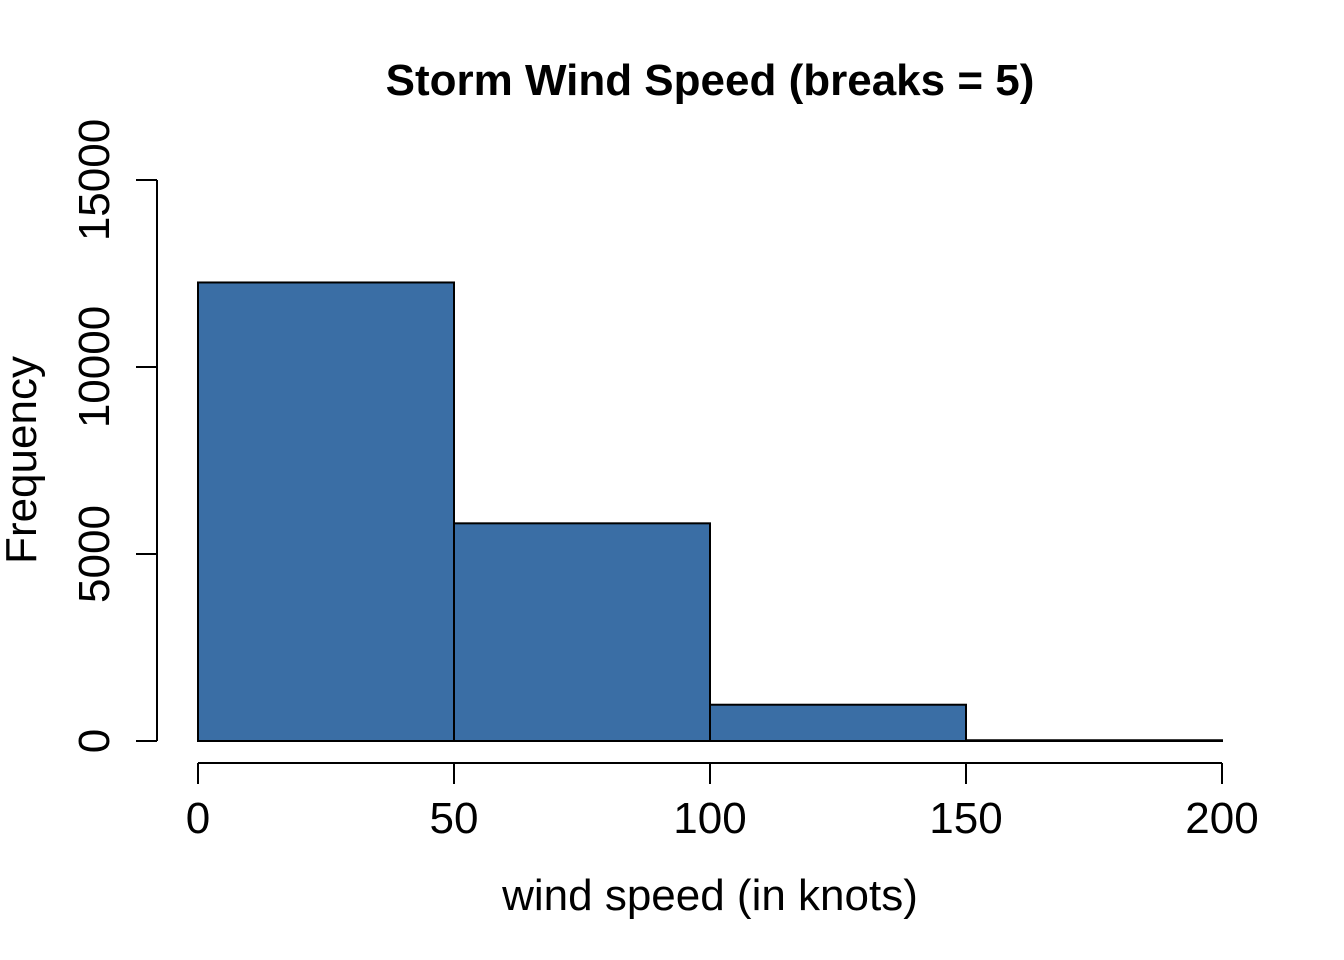 This screenshot has height=960, width=1344. I want to click on y-tick-label: 10000, so click(94, 367).